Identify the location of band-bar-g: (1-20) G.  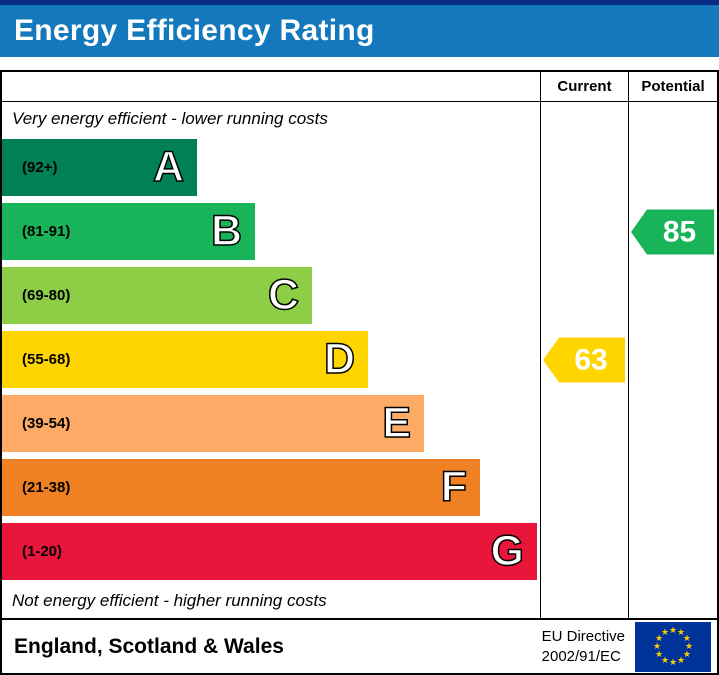
(269, 551).